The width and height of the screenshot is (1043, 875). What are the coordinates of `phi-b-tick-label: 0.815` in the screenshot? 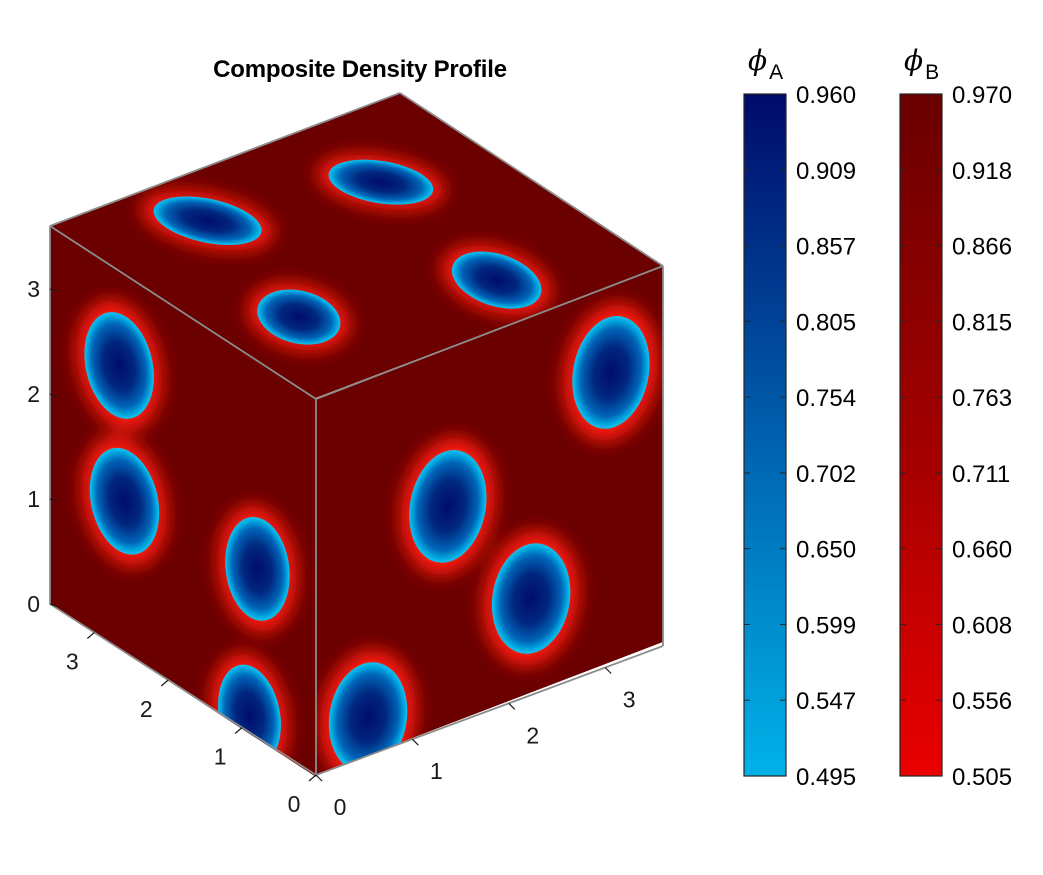 It's located at (982, 322).